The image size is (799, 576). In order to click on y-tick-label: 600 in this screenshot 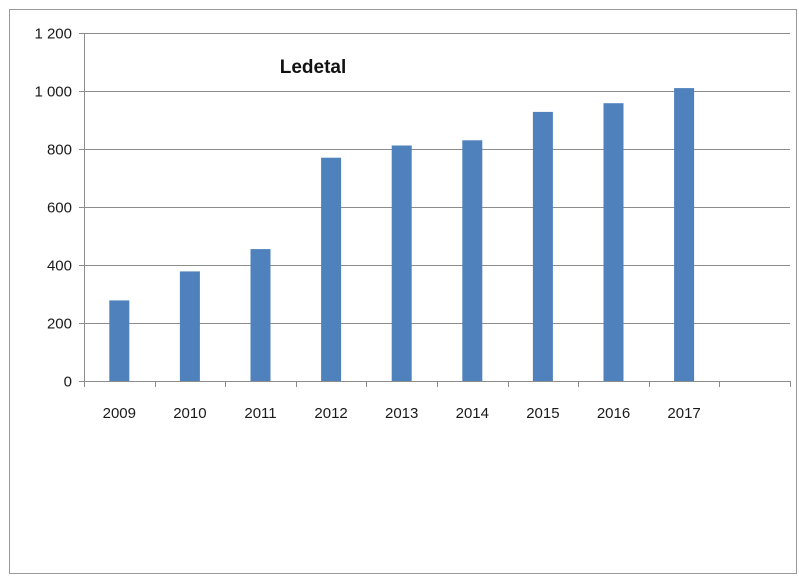, I will do `click(59, 208)`.